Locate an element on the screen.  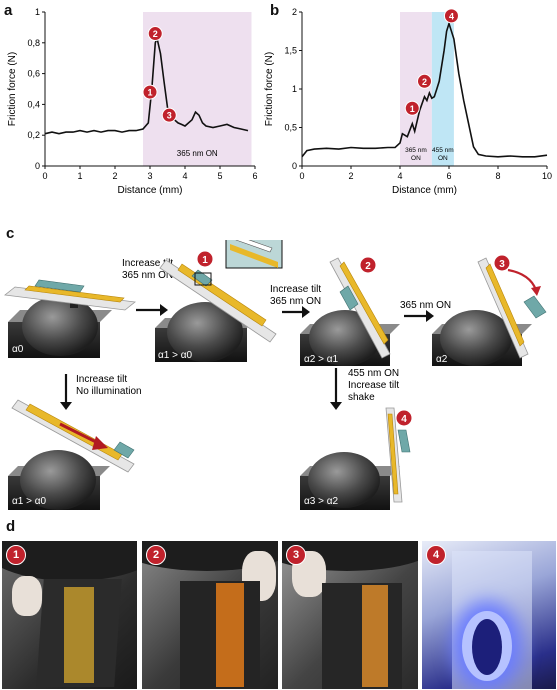
b-ytick-label: 1 is located at coordinates (294, 89).